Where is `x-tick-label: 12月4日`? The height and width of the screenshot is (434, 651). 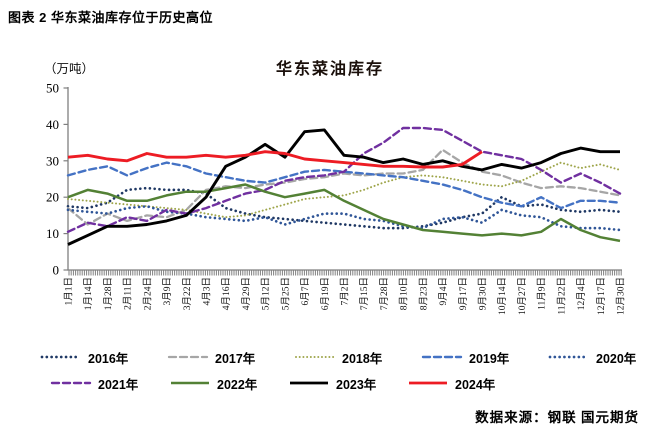 x-tick-label: 12月4日 is located at coordinates (581, 293).